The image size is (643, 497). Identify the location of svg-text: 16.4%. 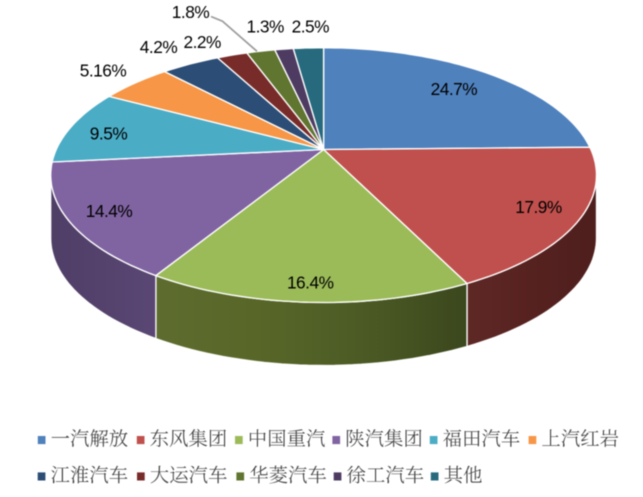
(310, 283).